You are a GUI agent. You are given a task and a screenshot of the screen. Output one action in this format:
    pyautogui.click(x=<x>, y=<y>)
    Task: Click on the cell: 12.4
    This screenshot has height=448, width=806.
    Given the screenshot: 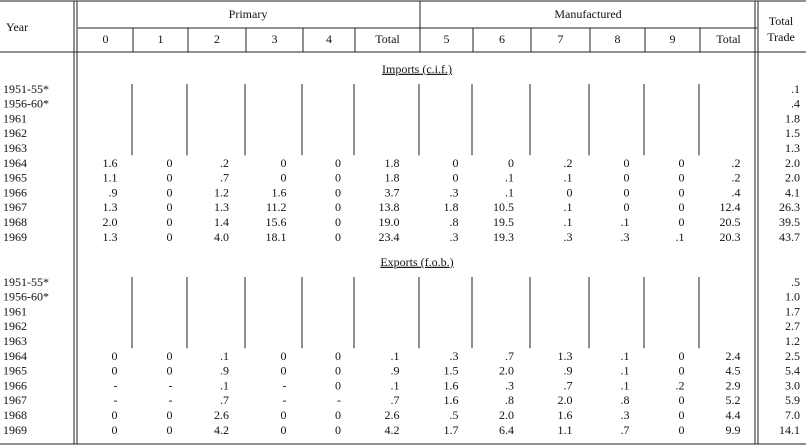 What is the action you would take?
    pyautogui.click(x=730, y=207)
    